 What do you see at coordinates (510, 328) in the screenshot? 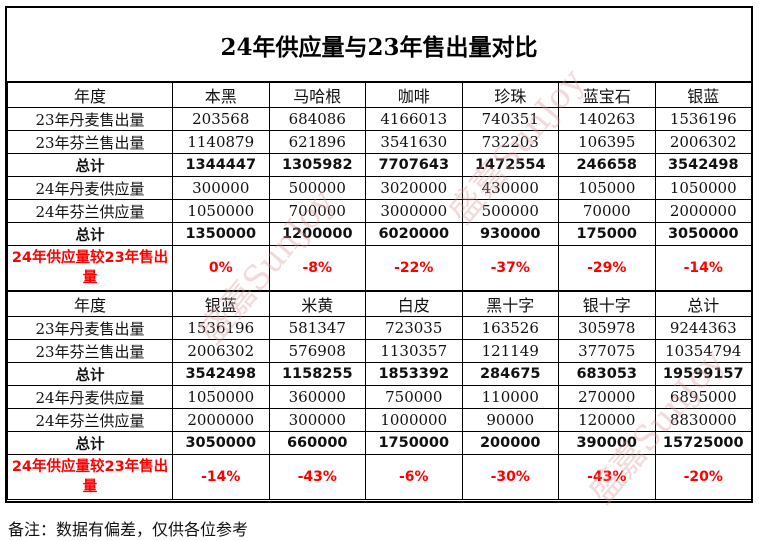
I see `table-cell: 163526` at bounding box center [510, 328].